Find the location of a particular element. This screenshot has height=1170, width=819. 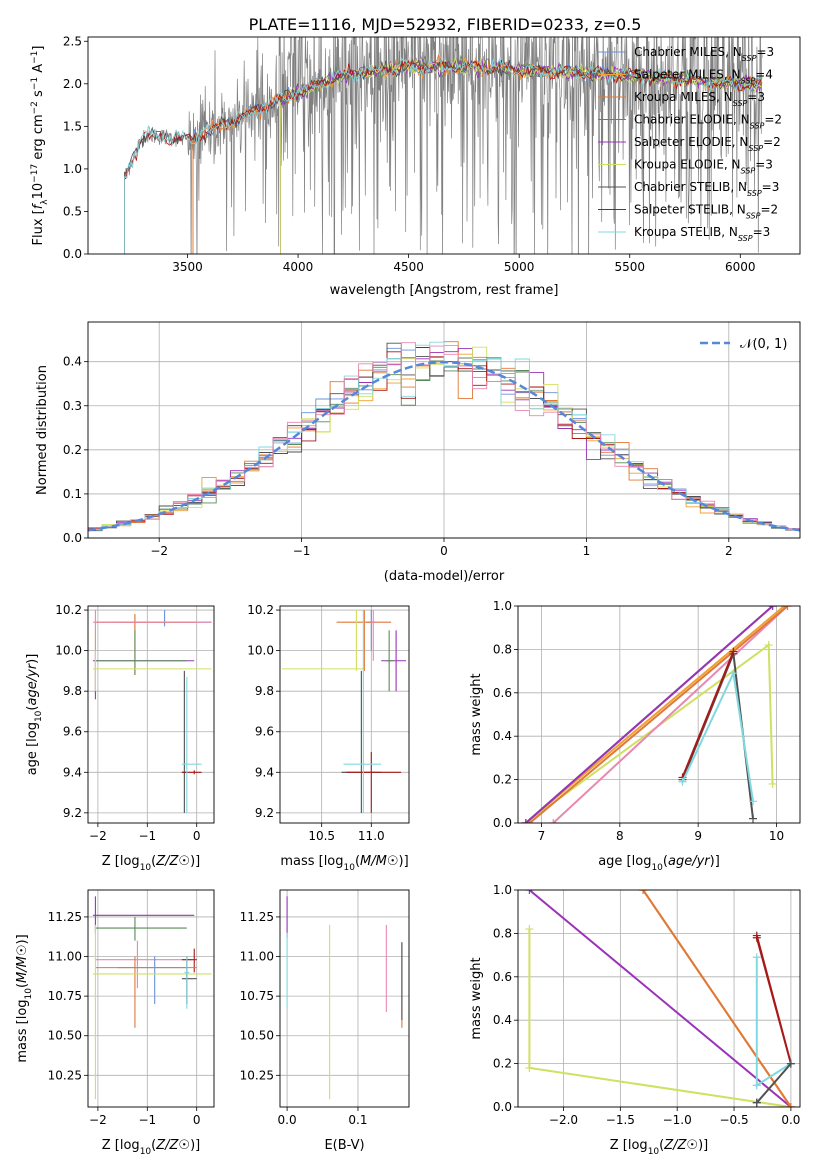

y-tick-label: 11.00 is located at coordinates (65, 957).